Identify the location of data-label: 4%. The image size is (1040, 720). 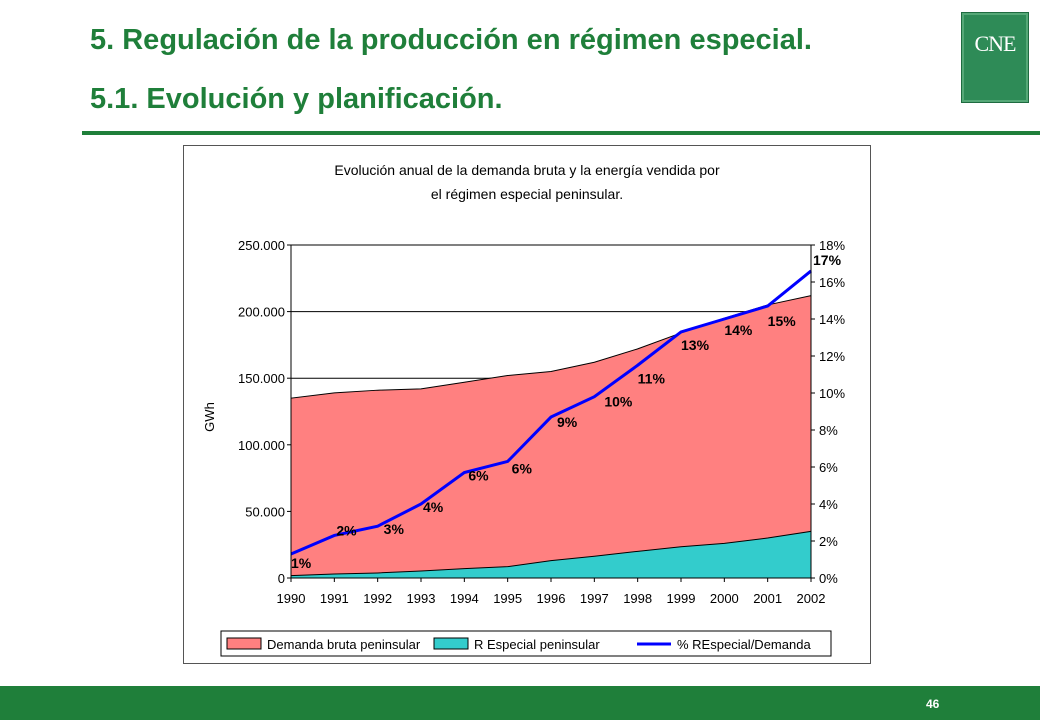
(433, 507).